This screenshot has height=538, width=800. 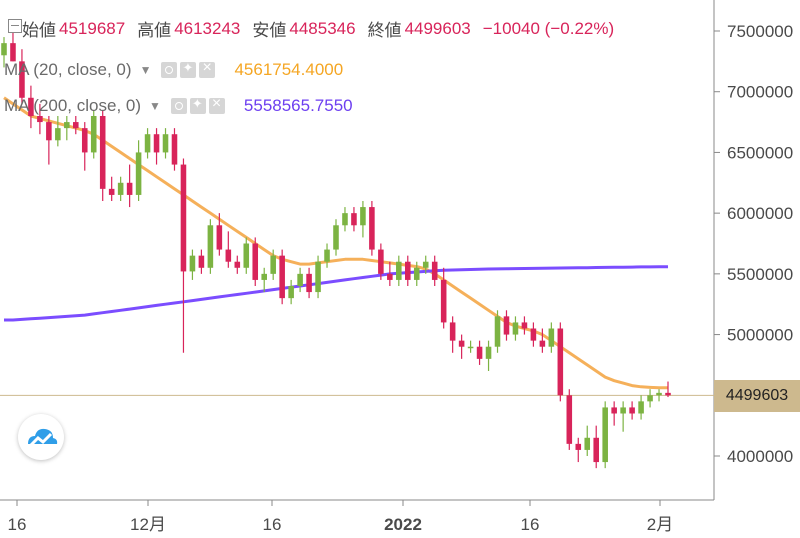 What do you see at coordinates (148, 524) in the screenshot?
I see `x-tick-label: 12月` at bounding box center [148, 524].